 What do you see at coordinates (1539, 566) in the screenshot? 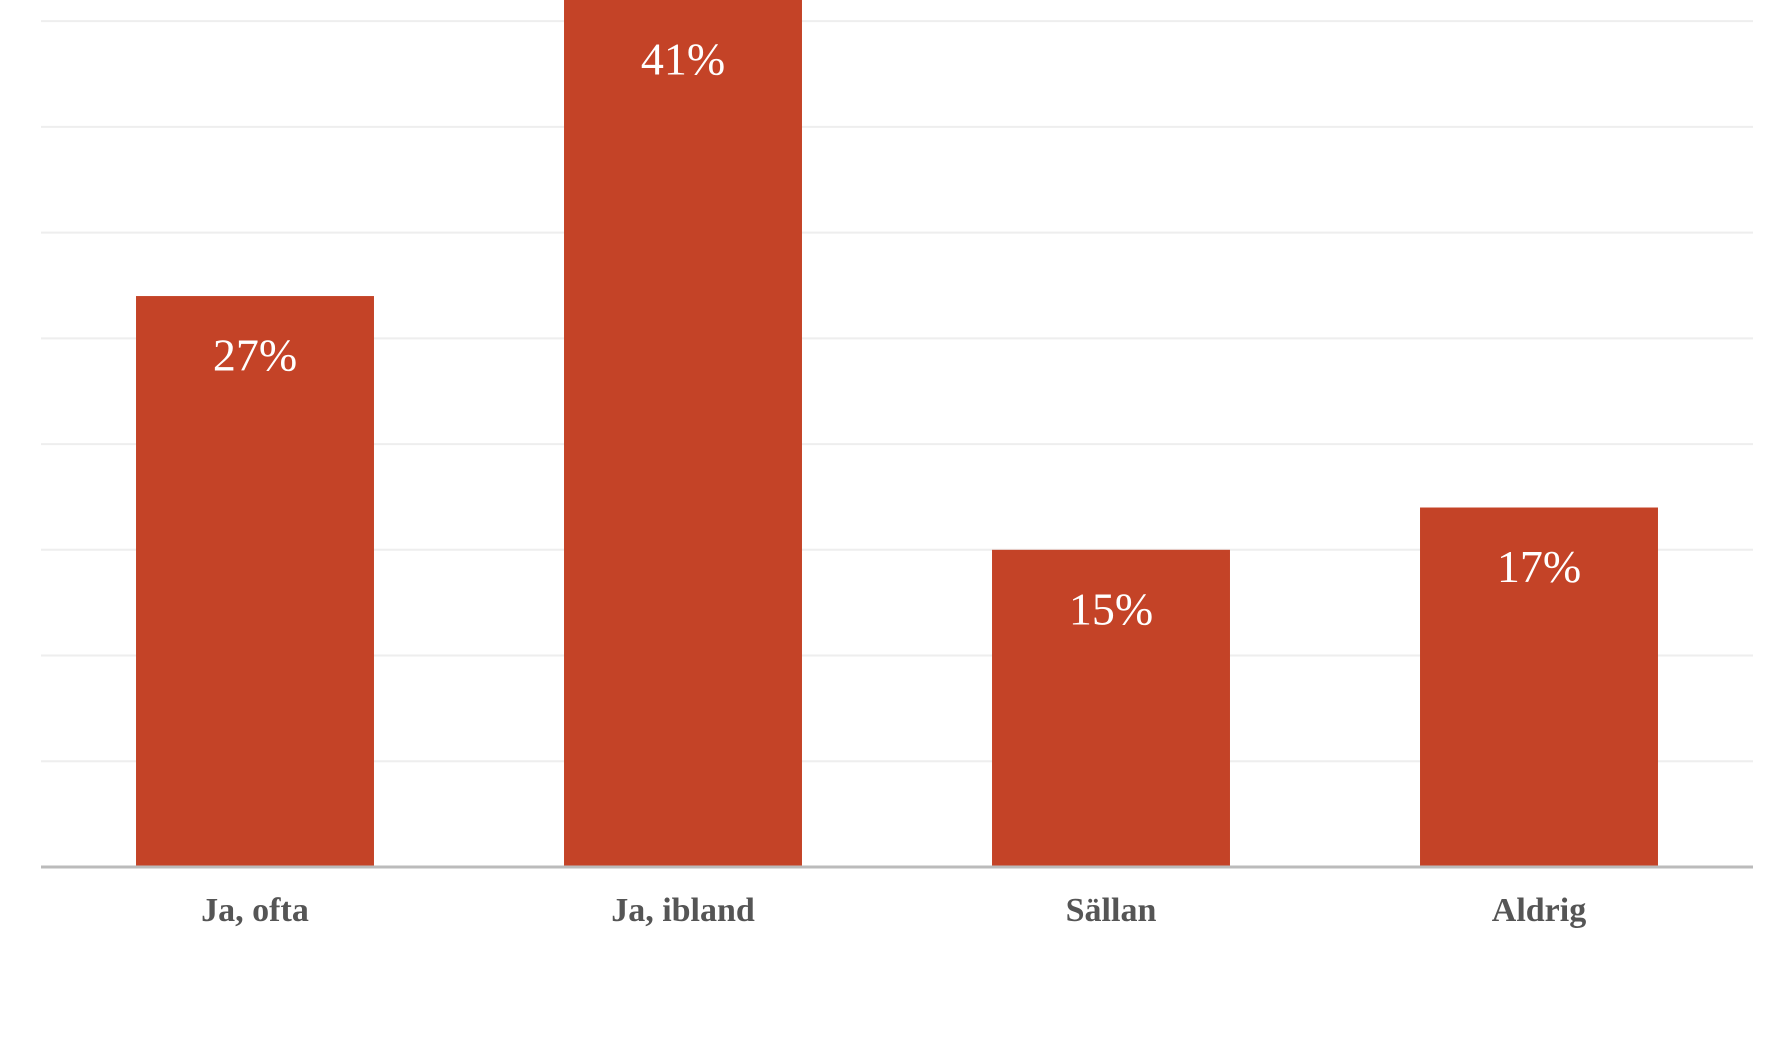
I see `data-label: 17%` at bounding box center [1539, 566].